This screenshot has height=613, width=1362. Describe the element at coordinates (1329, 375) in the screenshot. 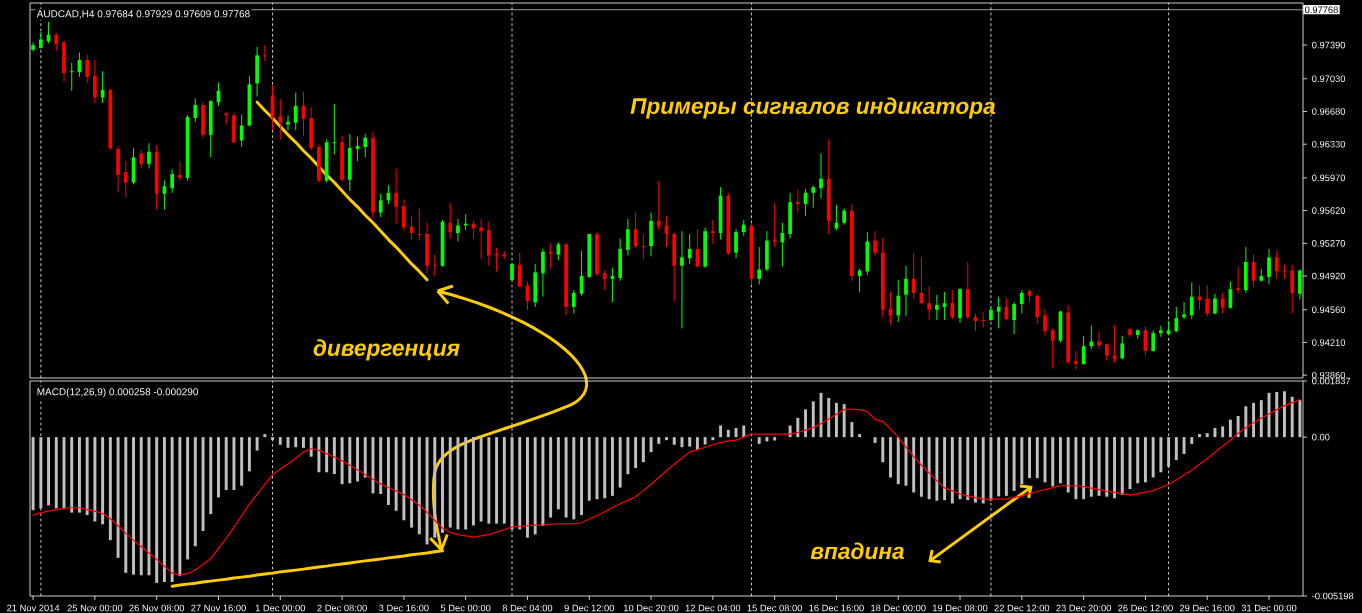

I see `y-tick-label: 0.93860` at that location.